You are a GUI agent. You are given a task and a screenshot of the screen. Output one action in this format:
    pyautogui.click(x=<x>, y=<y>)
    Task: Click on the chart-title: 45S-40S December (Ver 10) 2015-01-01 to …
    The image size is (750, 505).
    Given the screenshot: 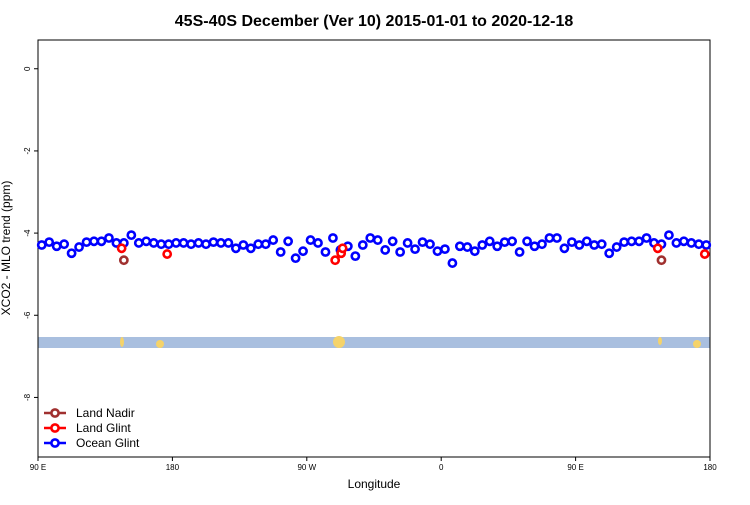 What is the action you would take?
    pyautogui.click(x=374, y=21)
    